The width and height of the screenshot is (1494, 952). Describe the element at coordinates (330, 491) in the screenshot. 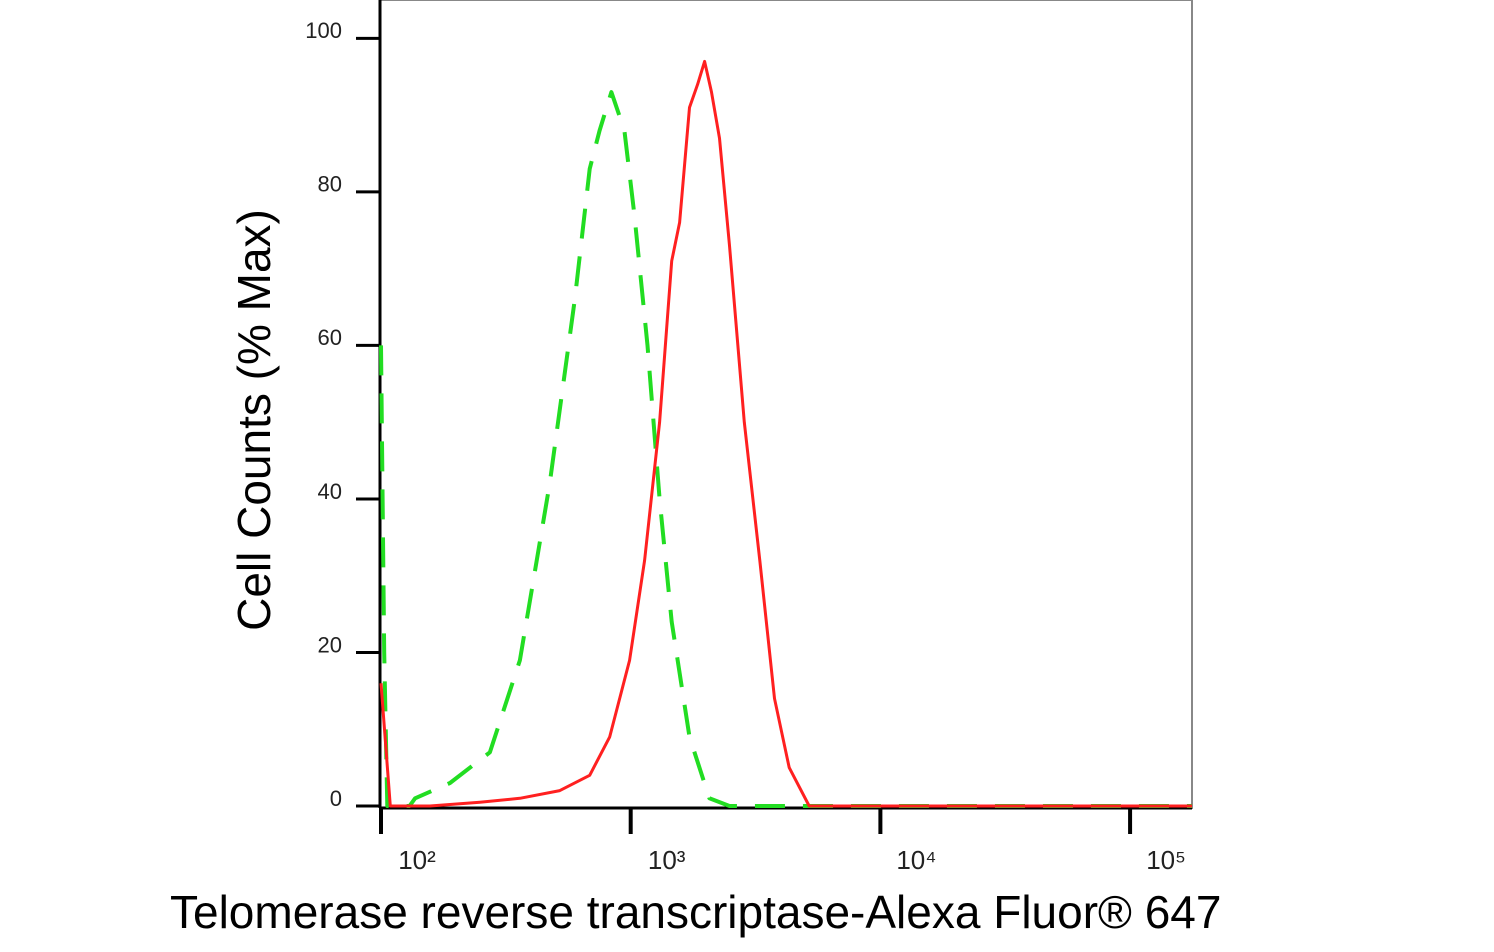

I see `y-tick-label: 40` at that location.